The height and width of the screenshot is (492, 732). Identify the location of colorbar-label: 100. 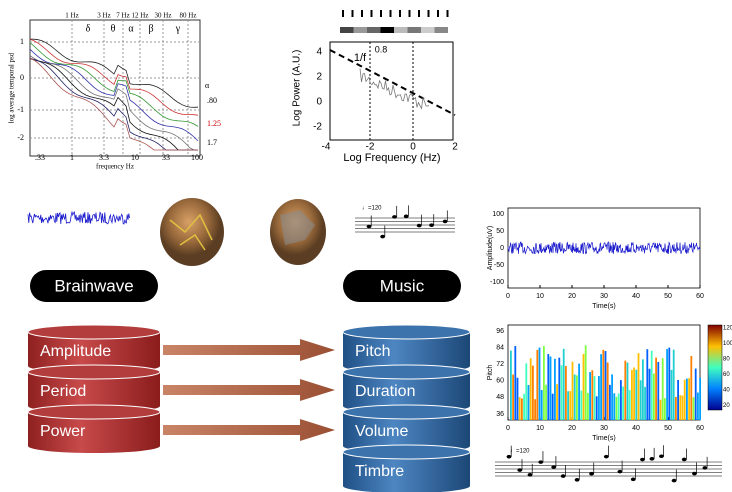
(727, 344).